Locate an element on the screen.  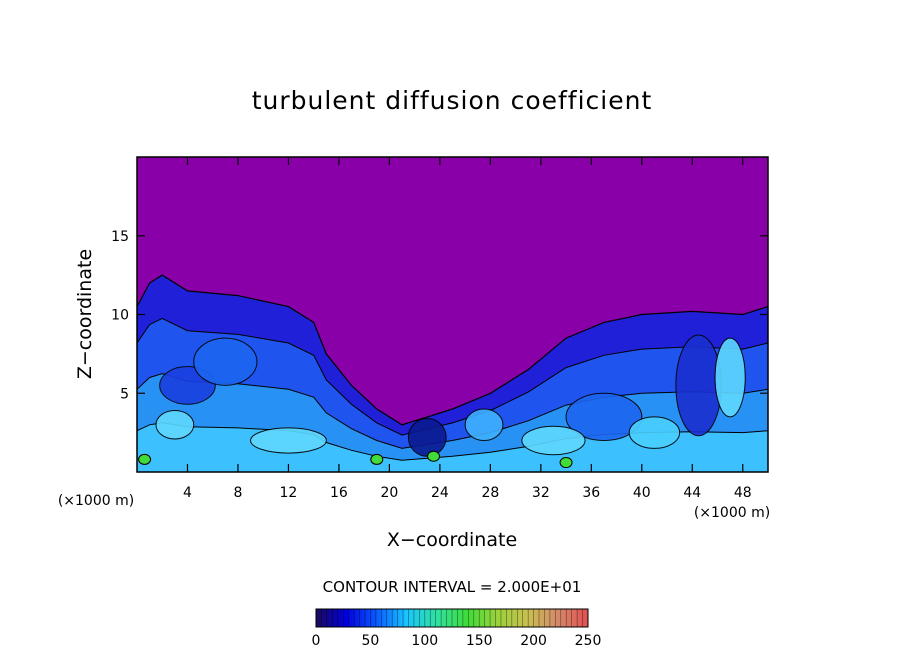
y-tick-label: 5 is located at coordinates (124, 394).